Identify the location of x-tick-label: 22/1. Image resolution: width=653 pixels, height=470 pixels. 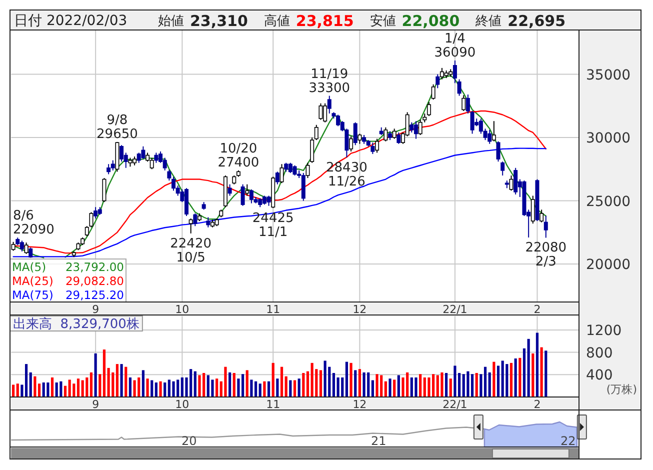
(455, 309).